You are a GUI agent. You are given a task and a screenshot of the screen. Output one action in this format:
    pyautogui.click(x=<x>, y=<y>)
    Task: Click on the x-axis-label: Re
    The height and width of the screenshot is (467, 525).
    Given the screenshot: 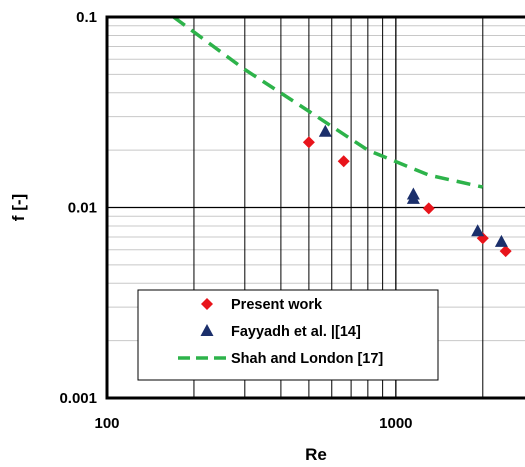 What is the action you would take?
    pyautogui.click(x=316, y=454)
    